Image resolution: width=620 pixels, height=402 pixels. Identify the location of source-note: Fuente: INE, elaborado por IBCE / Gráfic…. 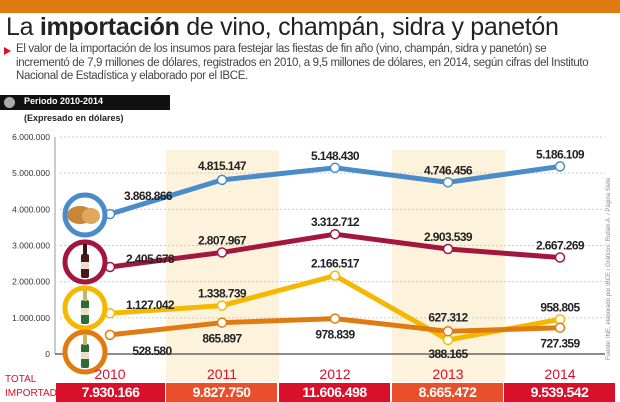
(609, 268).